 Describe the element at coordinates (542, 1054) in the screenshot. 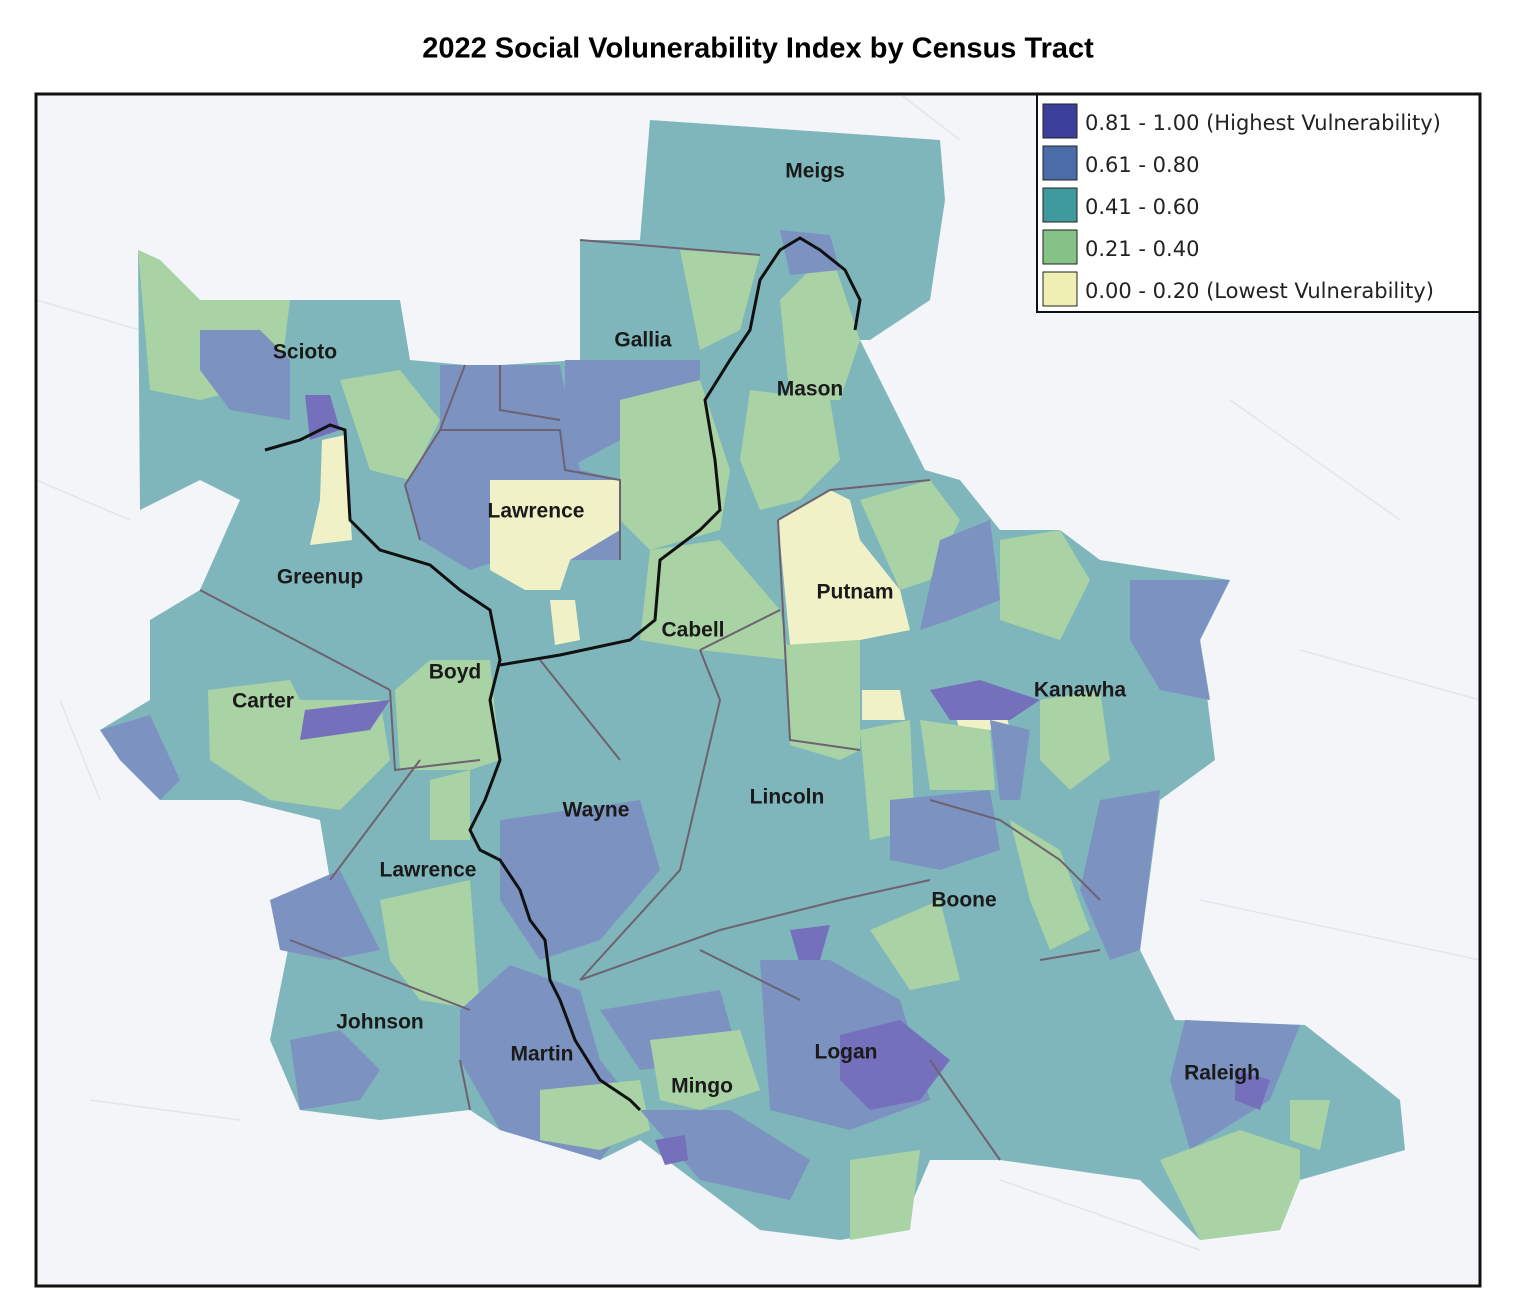

I see `county-label: Martin` at that location.